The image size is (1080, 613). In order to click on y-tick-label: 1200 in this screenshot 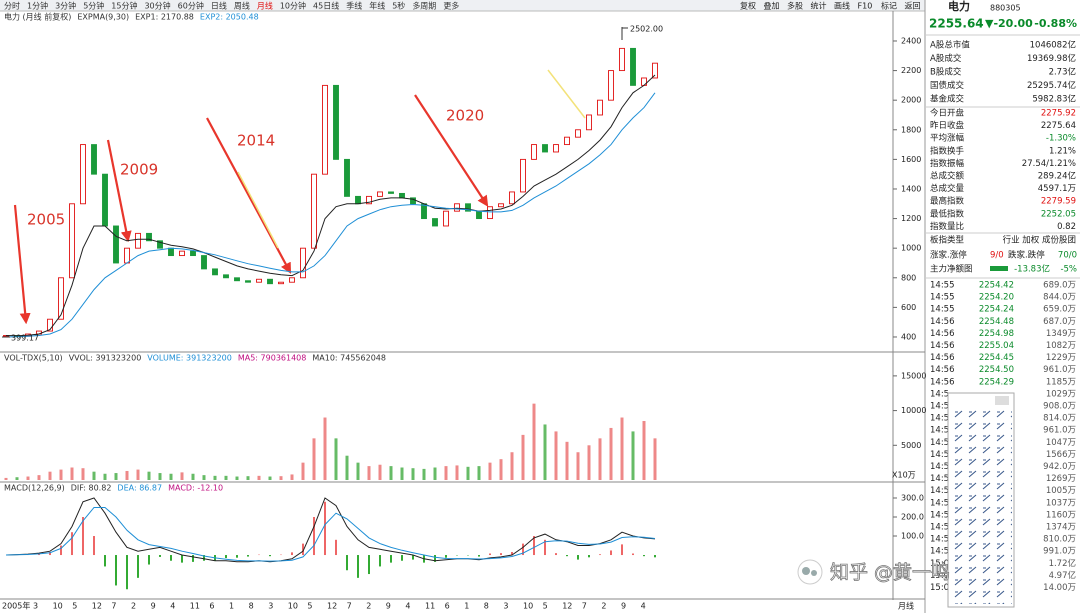, I will do `click(911, 218)`.